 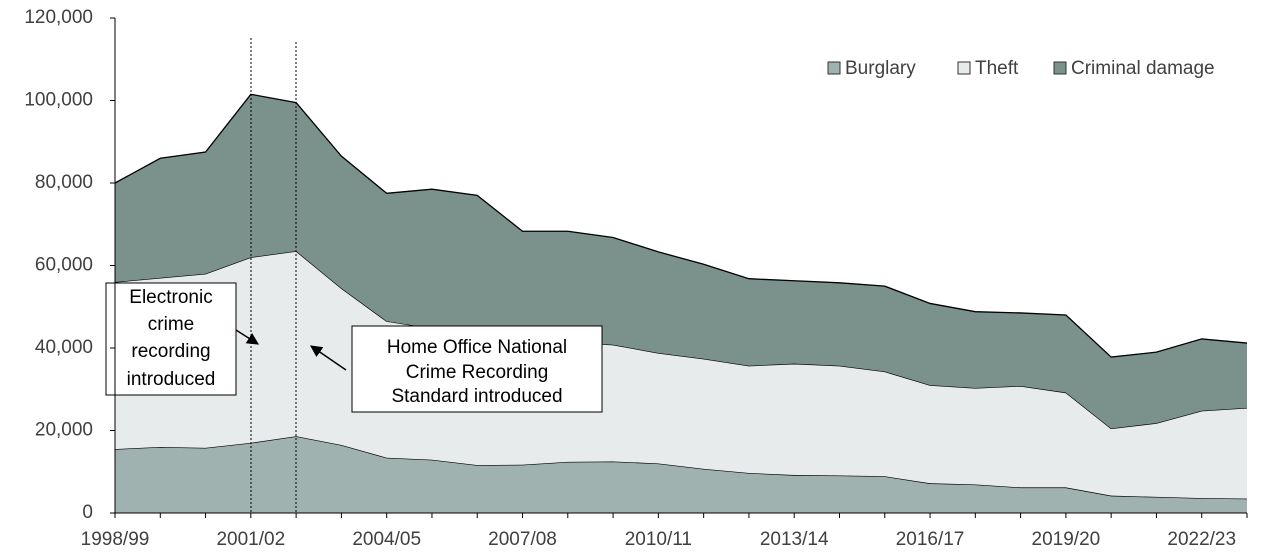 What do you see at coordinates (930, 539) in the screenshot?
I see `x-tick-label: 2016/17` at bounding box center [930, 539].